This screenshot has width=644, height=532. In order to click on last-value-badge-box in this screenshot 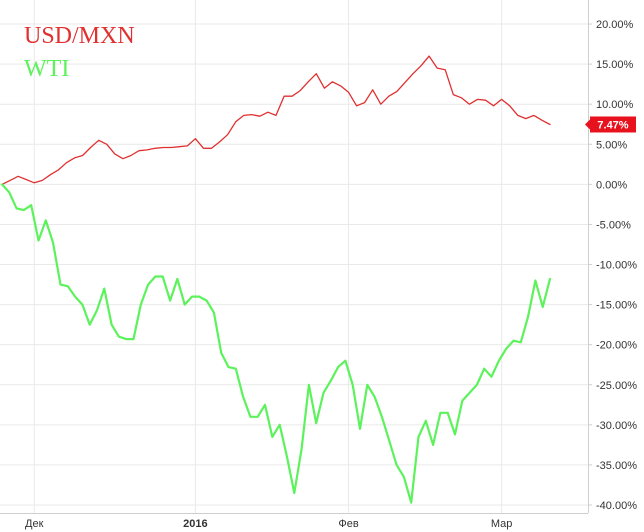, I will do `click(613, 124)`.